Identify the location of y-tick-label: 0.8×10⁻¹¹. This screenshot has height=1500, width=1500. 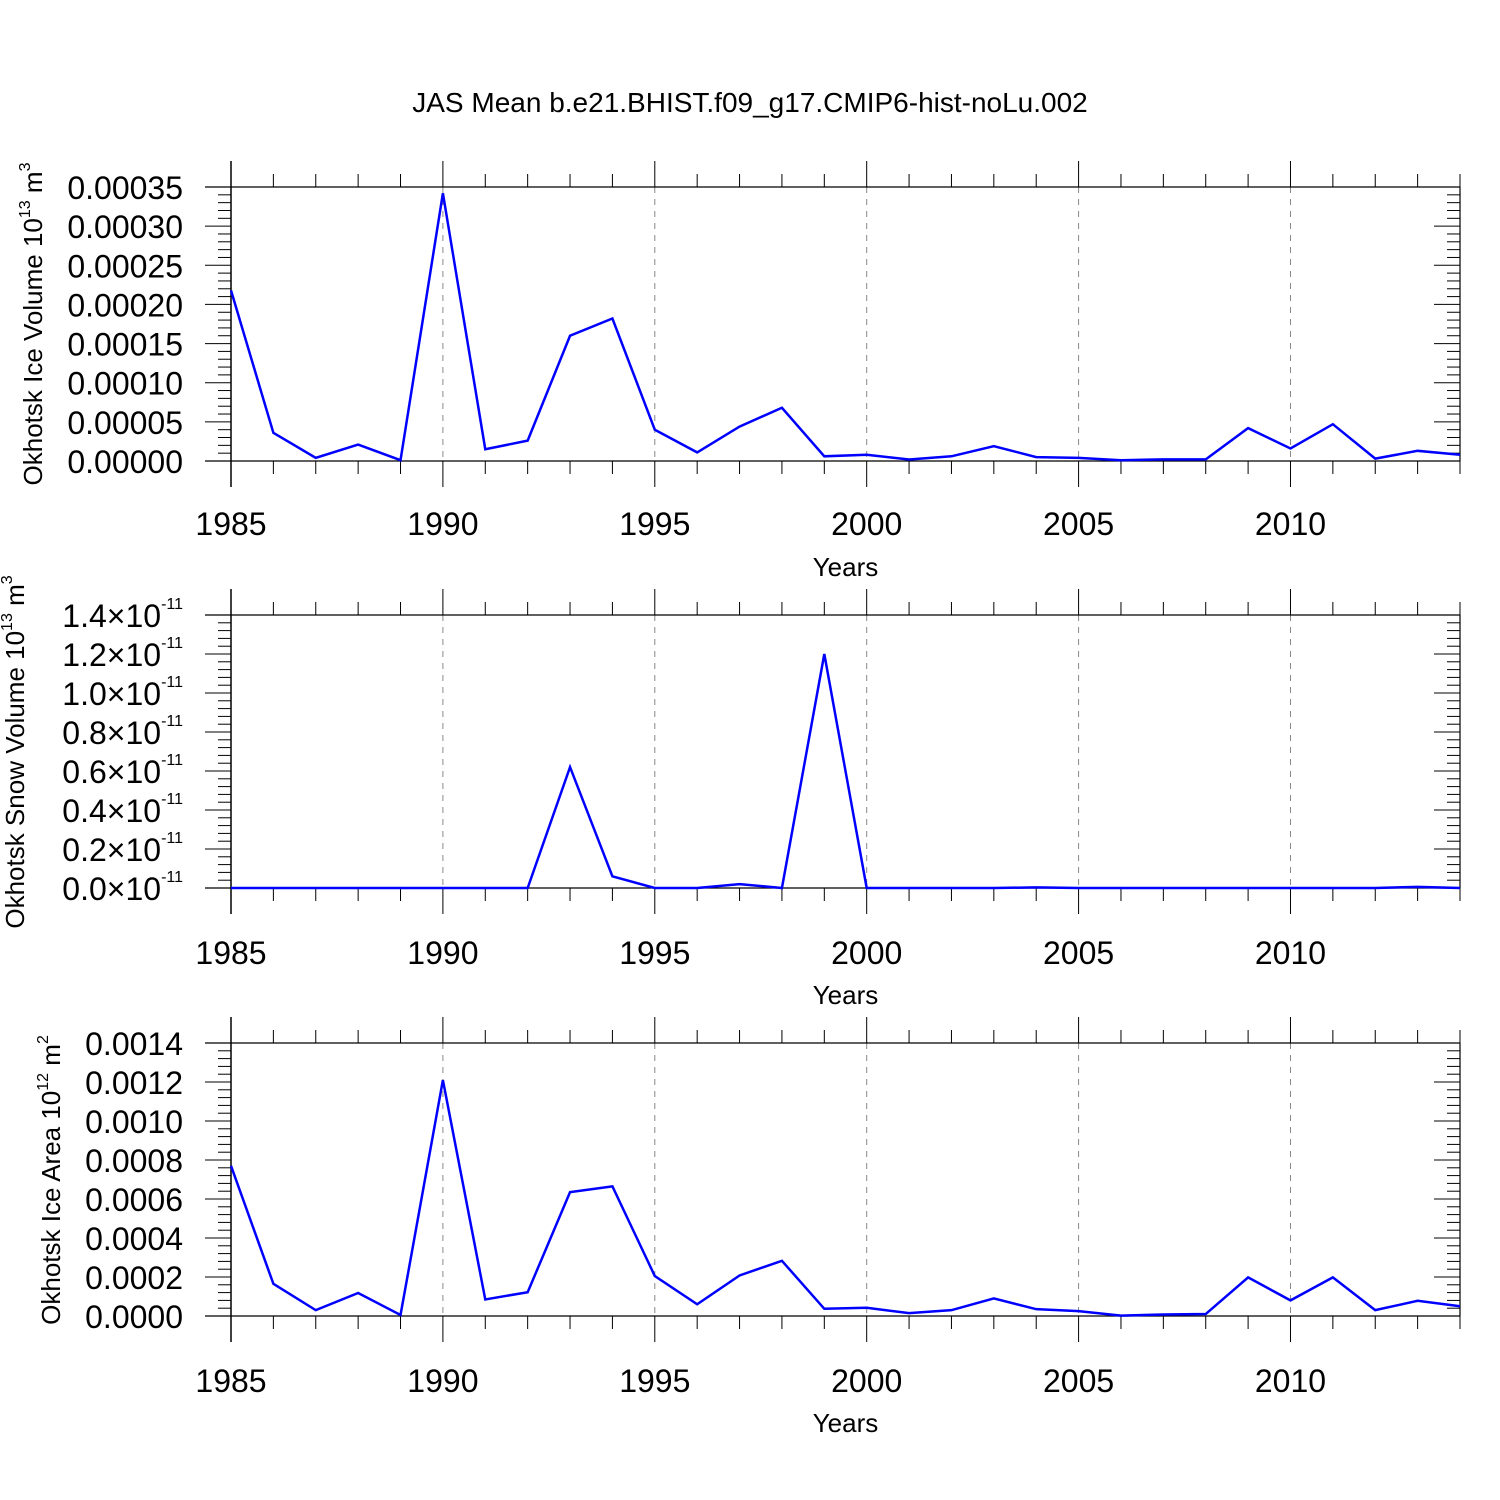
(122, 732).